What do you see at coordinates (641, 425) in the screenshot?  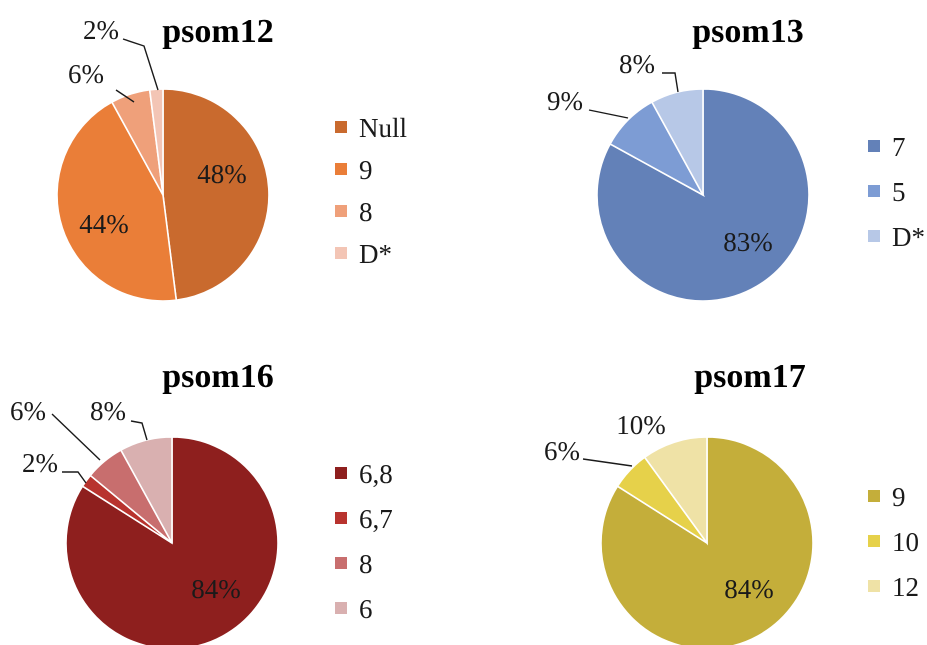 I see `data-label: 10%` at bounding box center [641, 425].